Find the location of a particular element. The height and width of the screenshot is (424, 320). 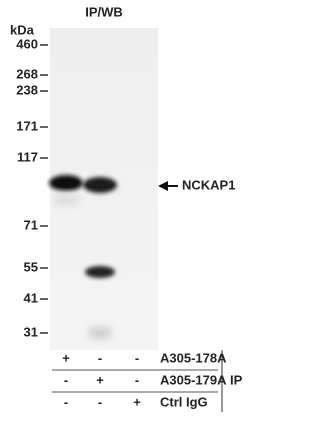

target-label: NCKAP1 is located at coordinates (208, 184).